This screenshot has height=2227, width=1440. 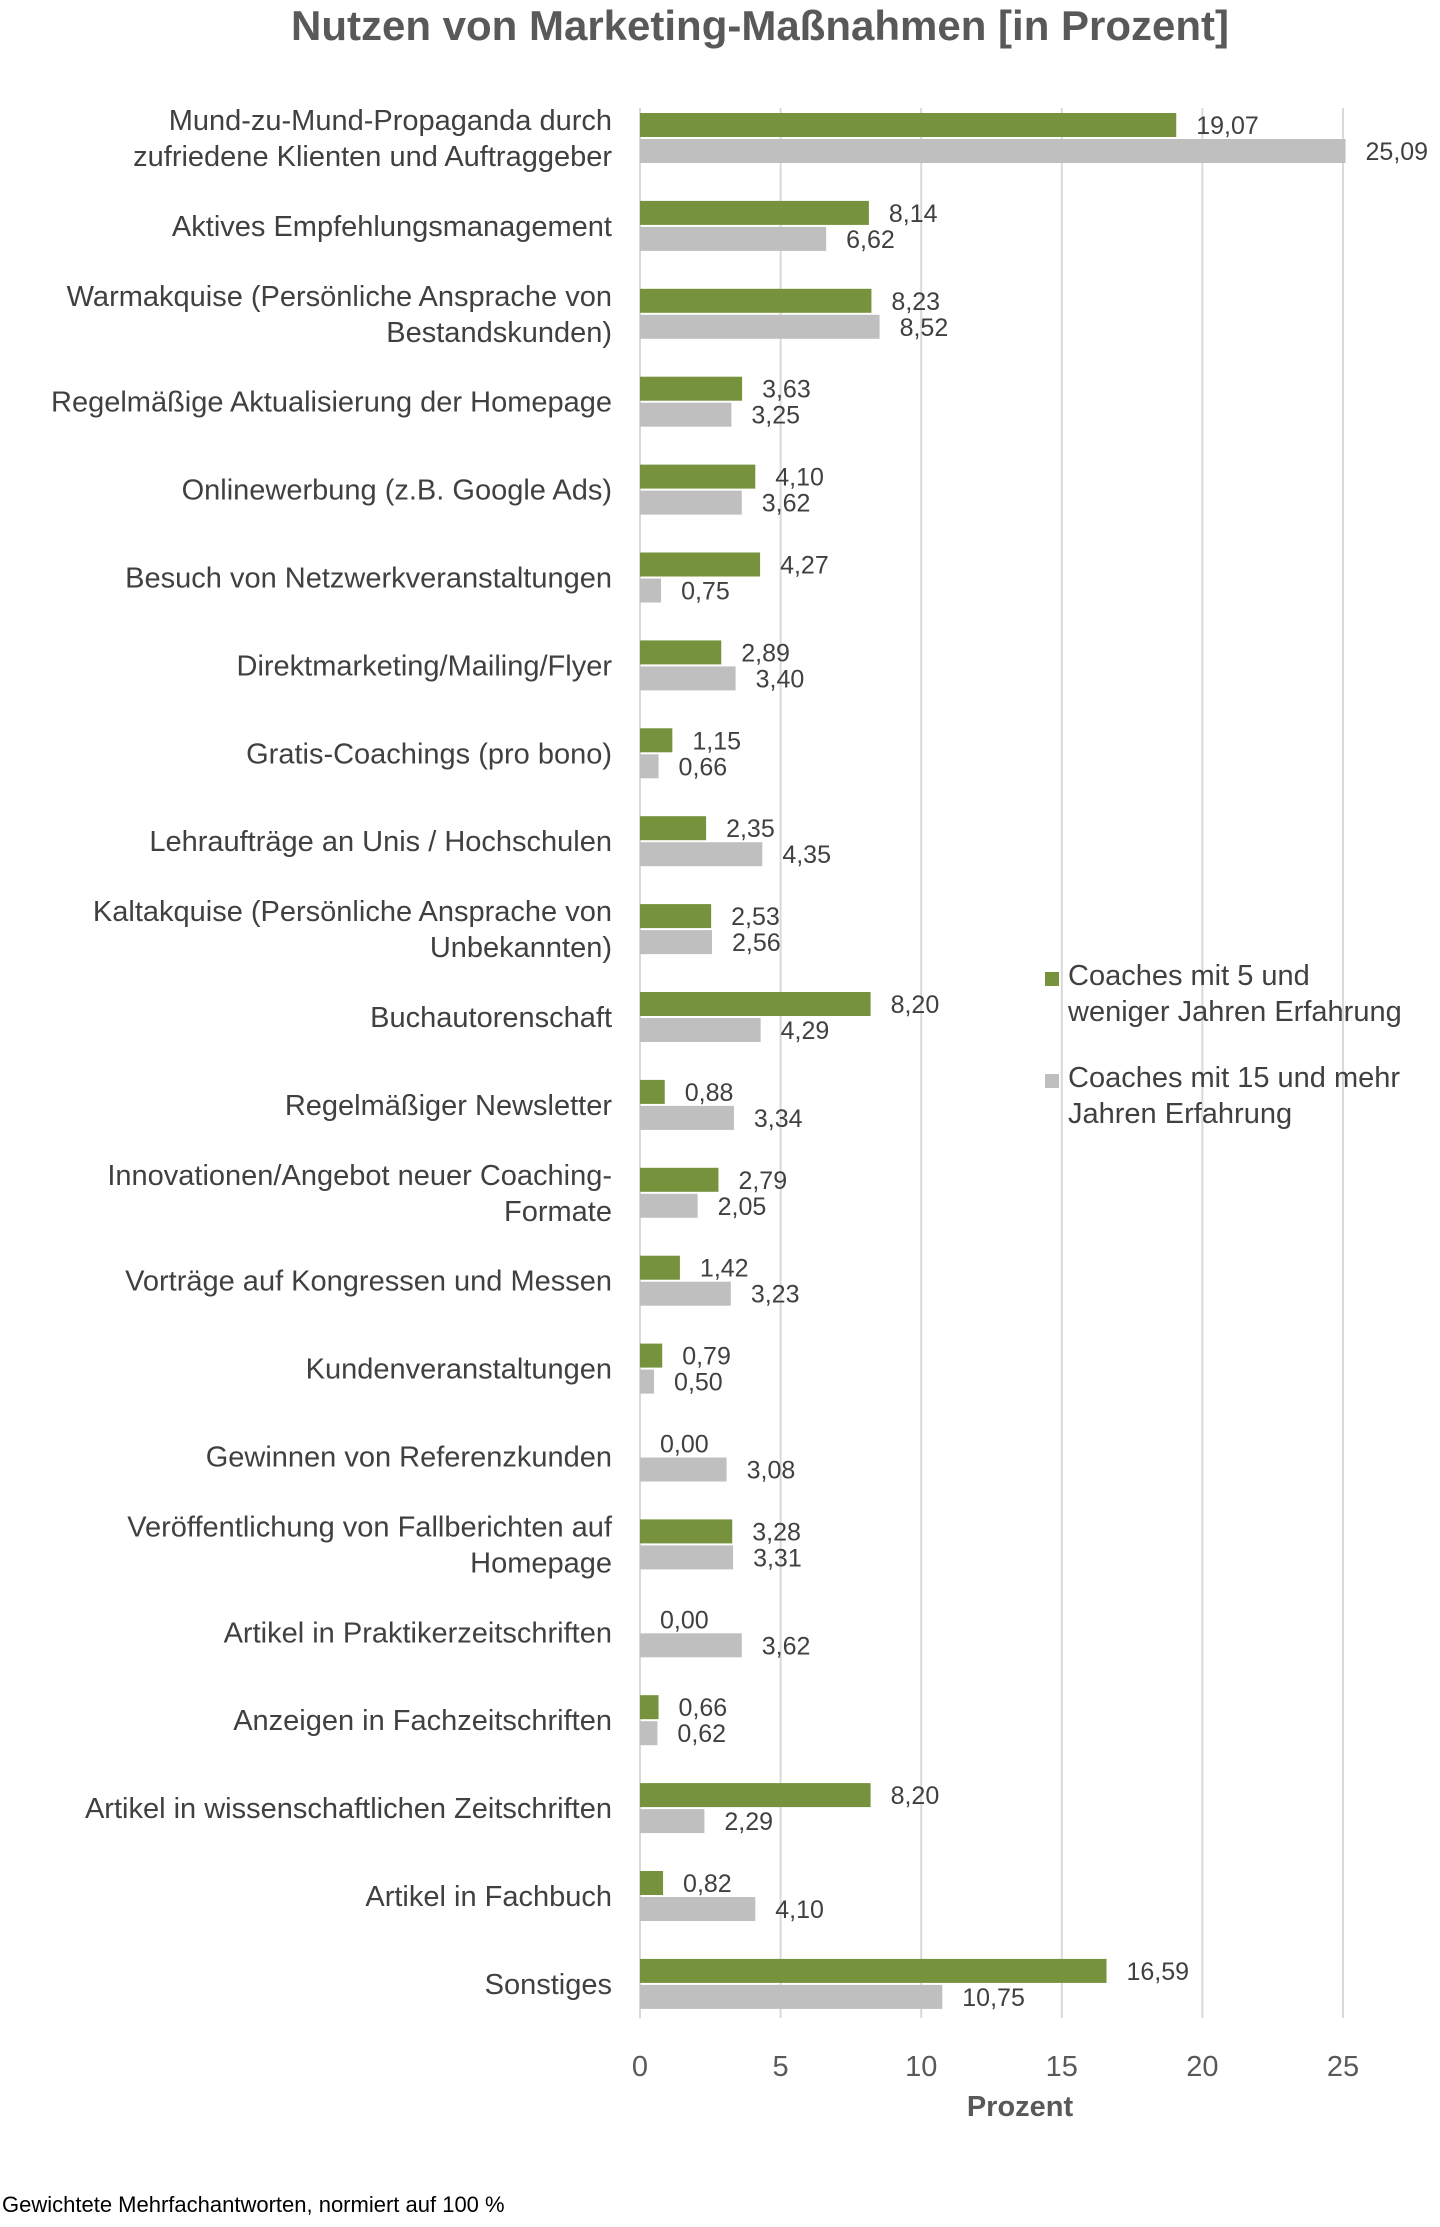 I want to click on data-label: 3,34, so click(x=778, y=1119).